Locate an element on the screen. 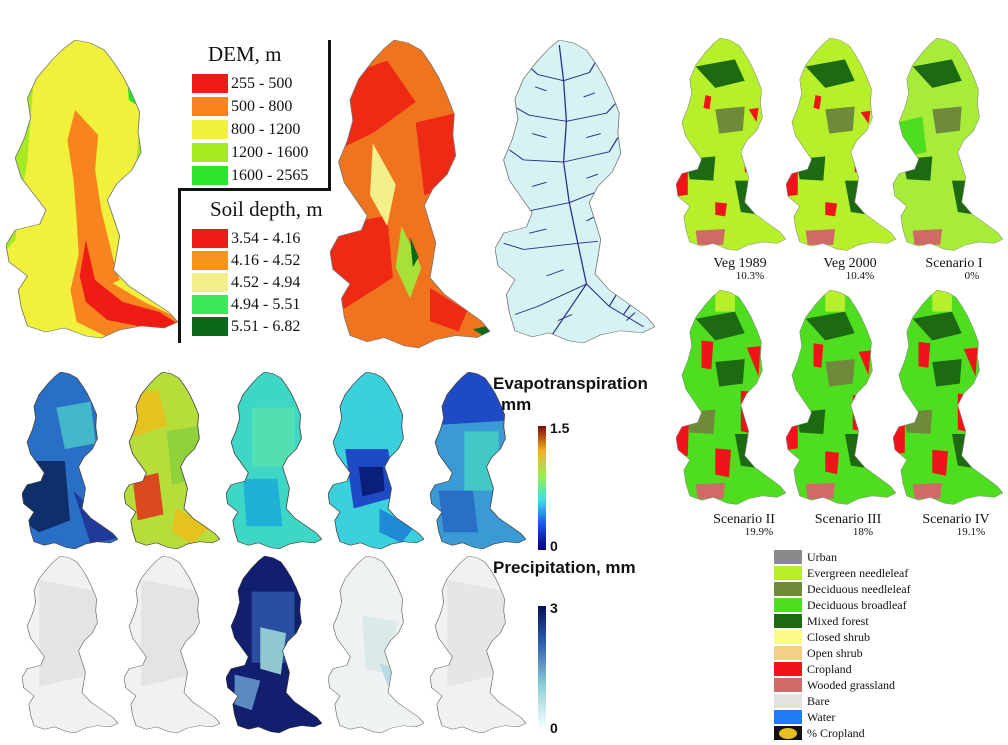  scenario-title: Veg 1989 is located at coordinates (740, 263).